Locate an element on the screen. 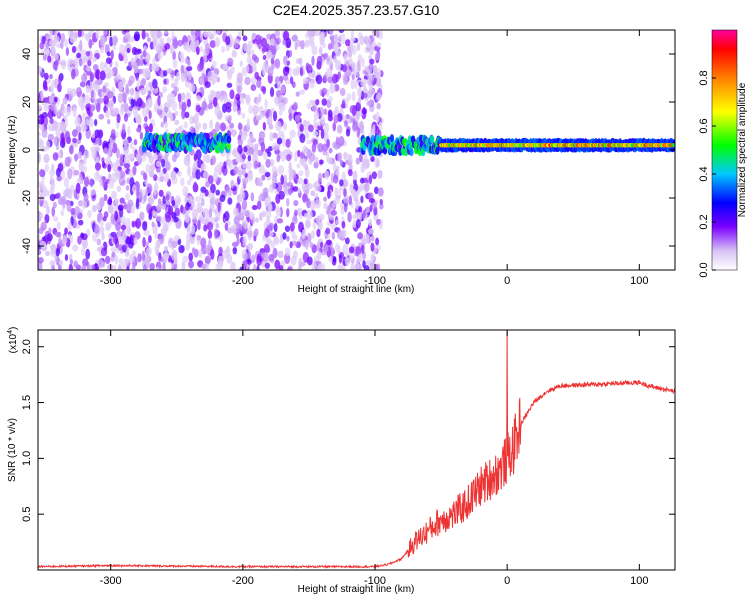 The width and height of the screenshot is (750, 600). colorbar-tick-label: 0.2 is located at coordinates (704, 221).